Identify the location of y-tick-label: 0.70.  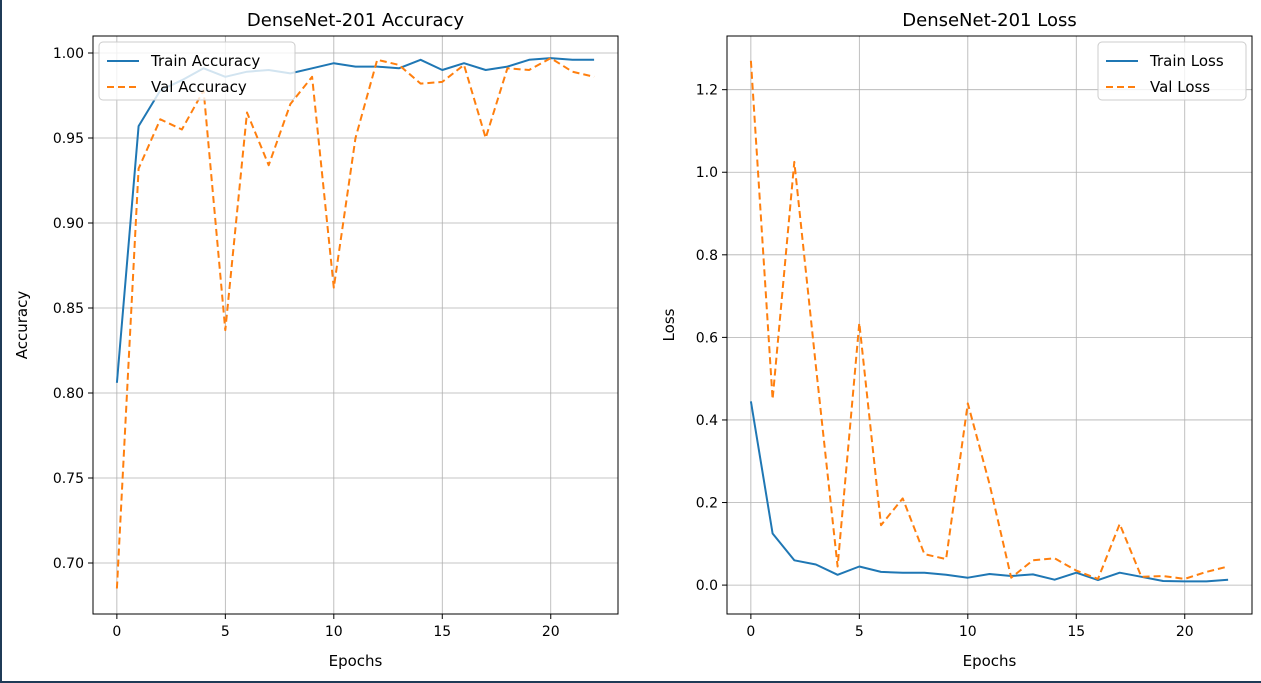
(68, 564).